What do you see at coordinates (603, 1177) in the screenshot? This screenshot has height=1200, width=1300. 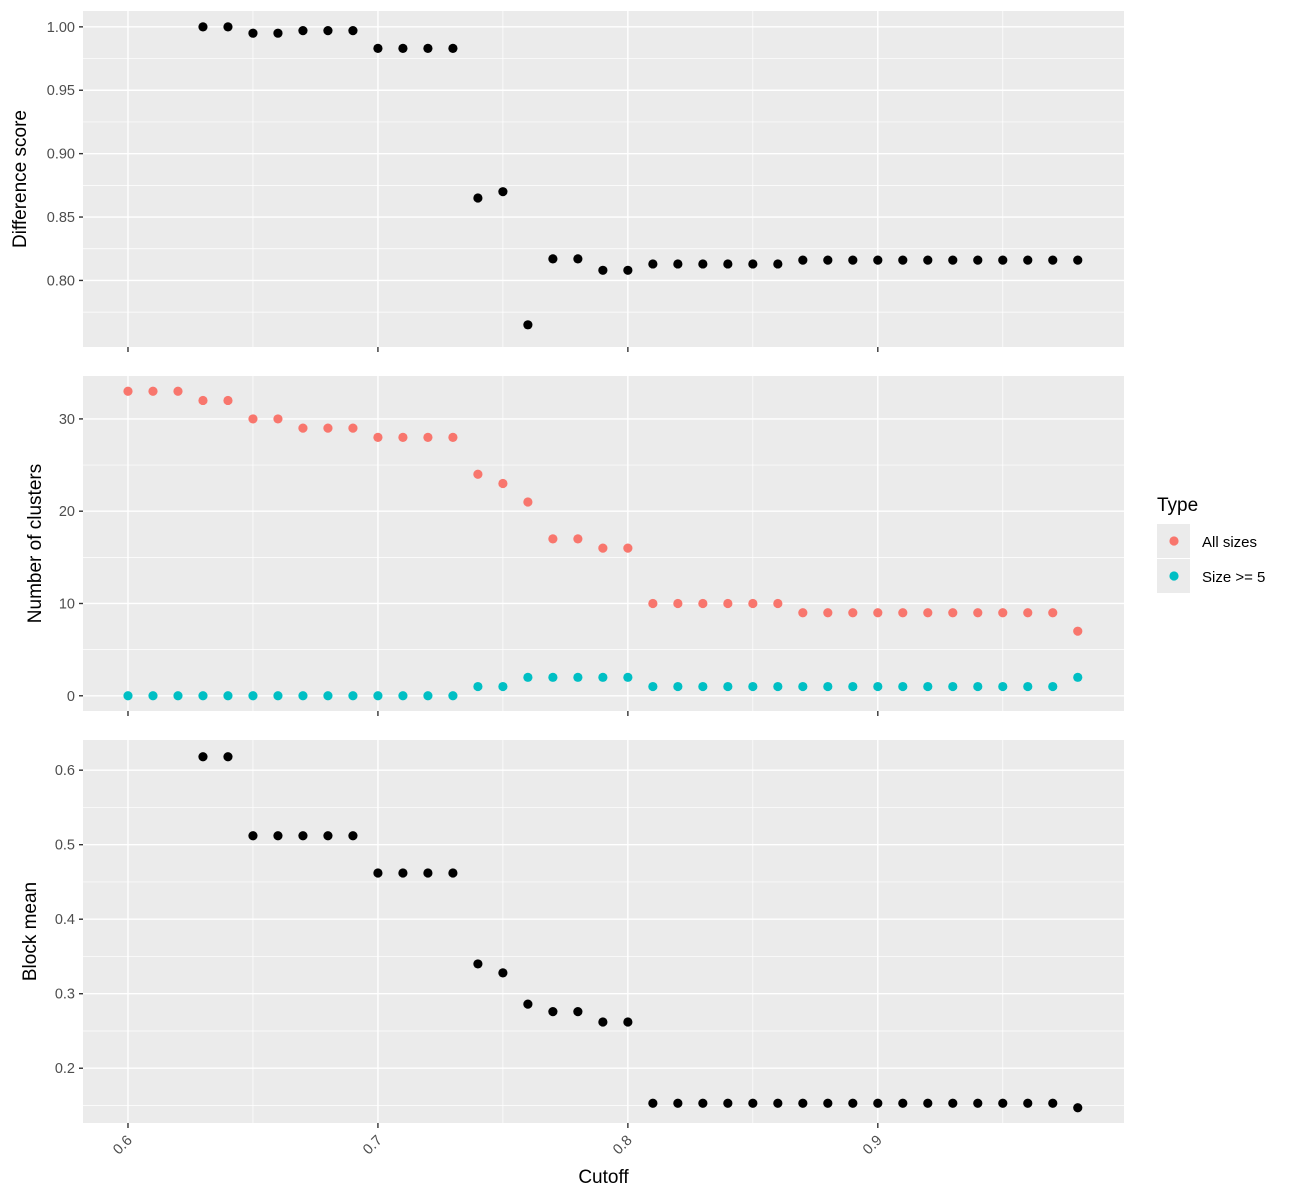 I see `x-axis-title: Cutoff` at bounding box center [603, 1177].